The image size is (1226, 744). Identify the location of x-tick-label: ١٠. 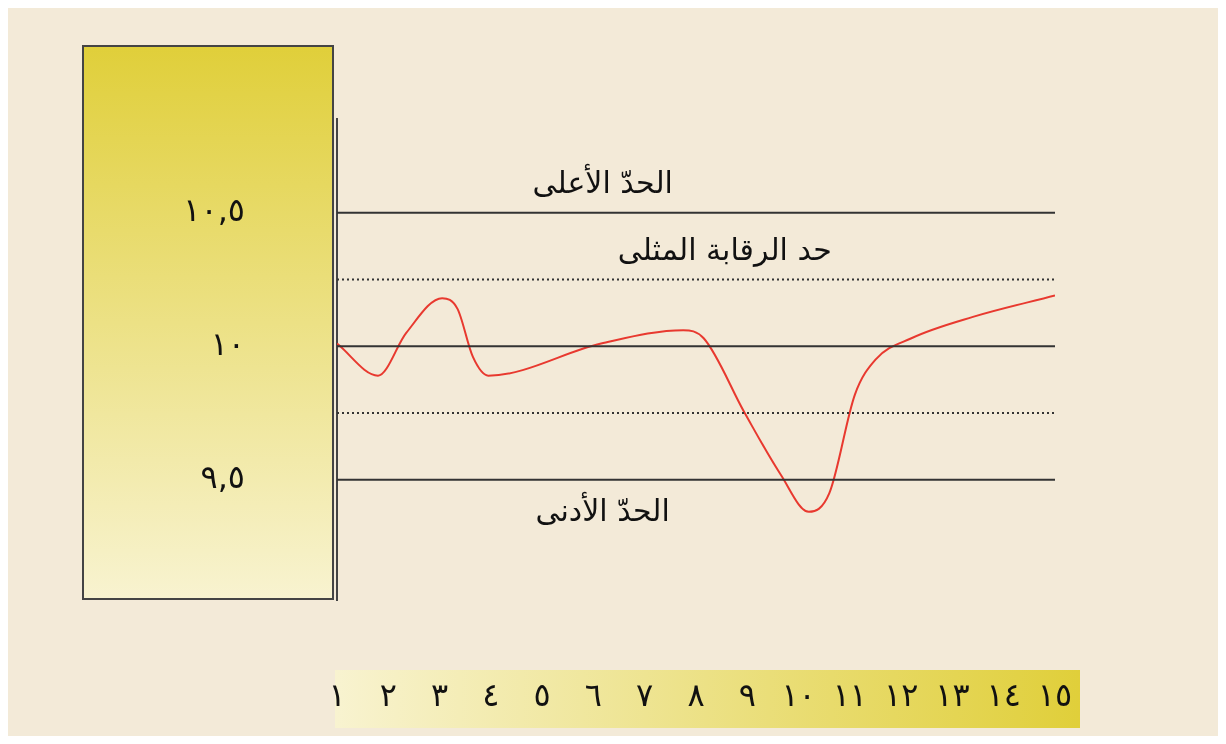
(798, 694).